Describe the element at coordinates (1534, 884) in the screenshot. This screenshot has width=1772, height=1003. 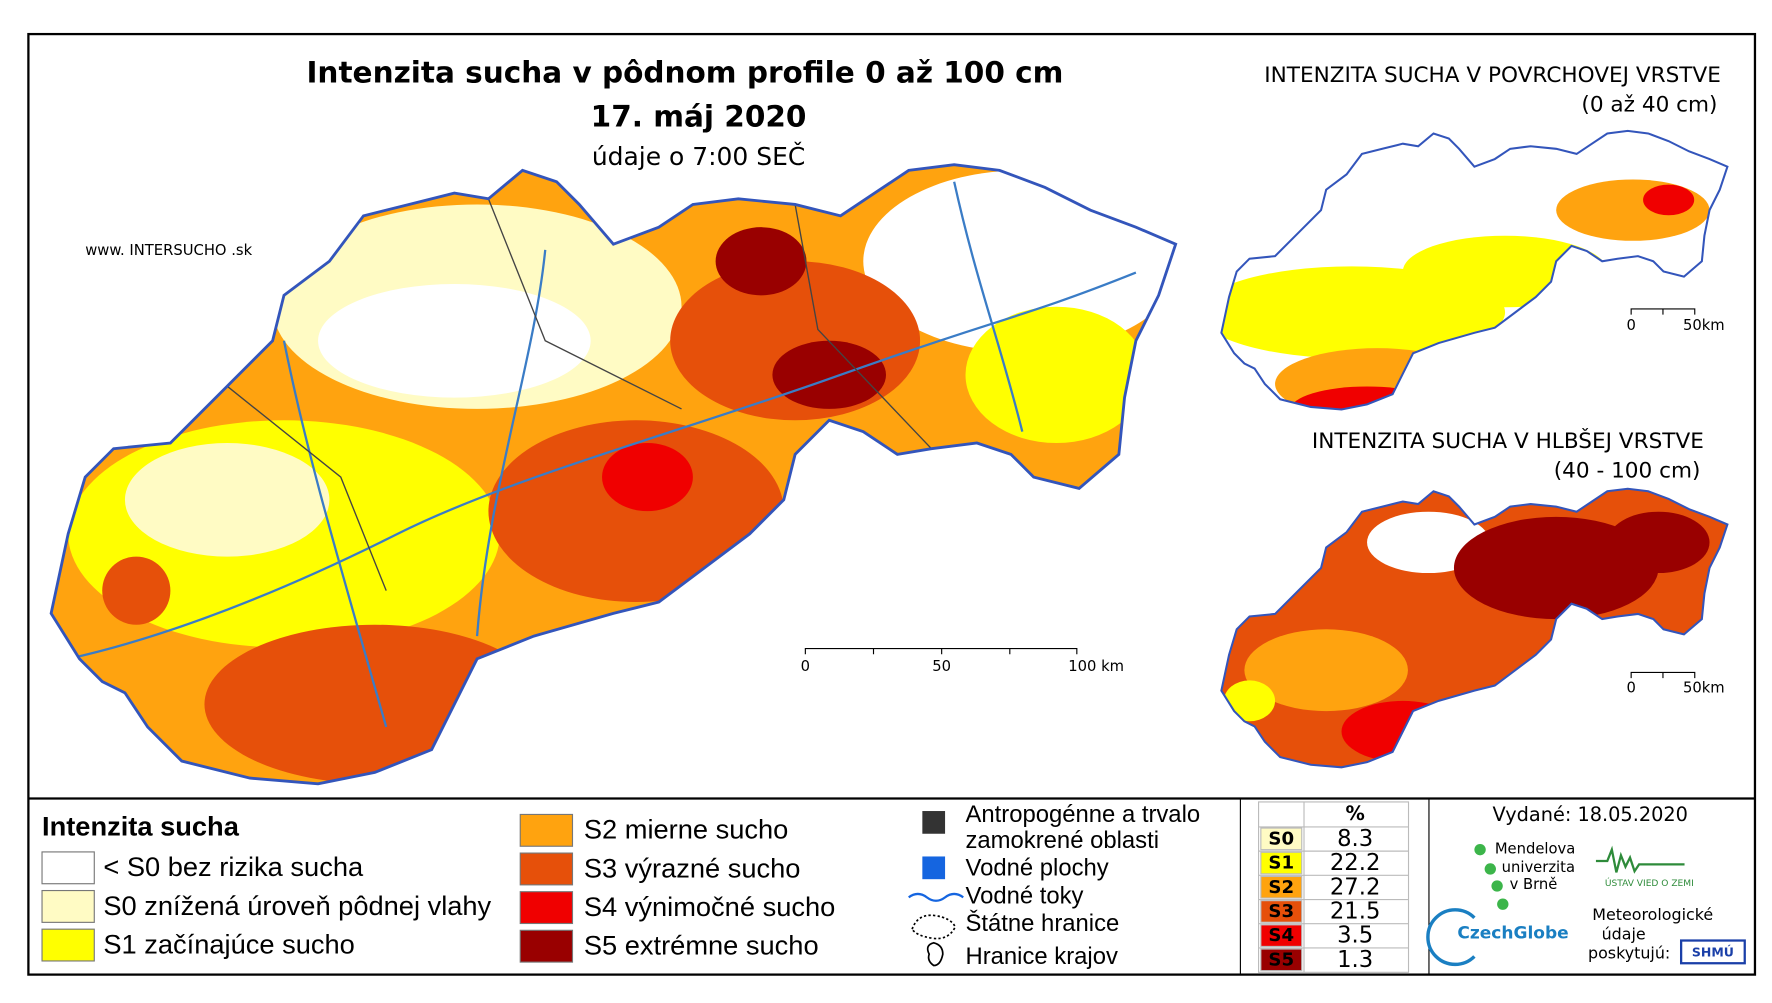
I see `logo-text: v Brně` at that location.